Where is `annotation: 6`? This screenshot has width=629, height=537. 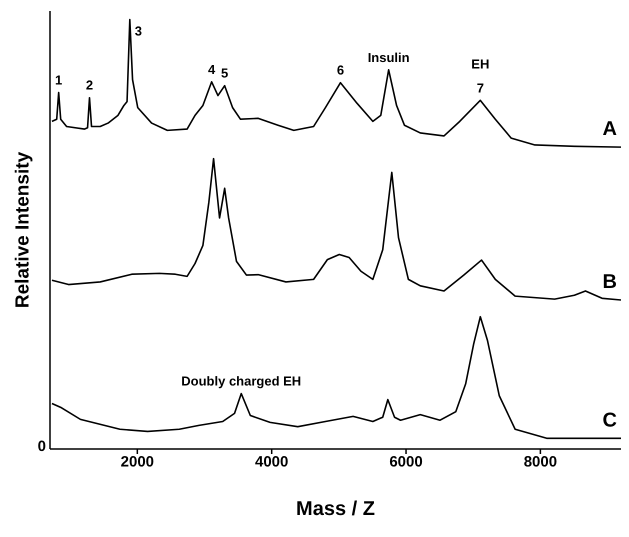 annotation: 6 is located at coordinates (340, 70).